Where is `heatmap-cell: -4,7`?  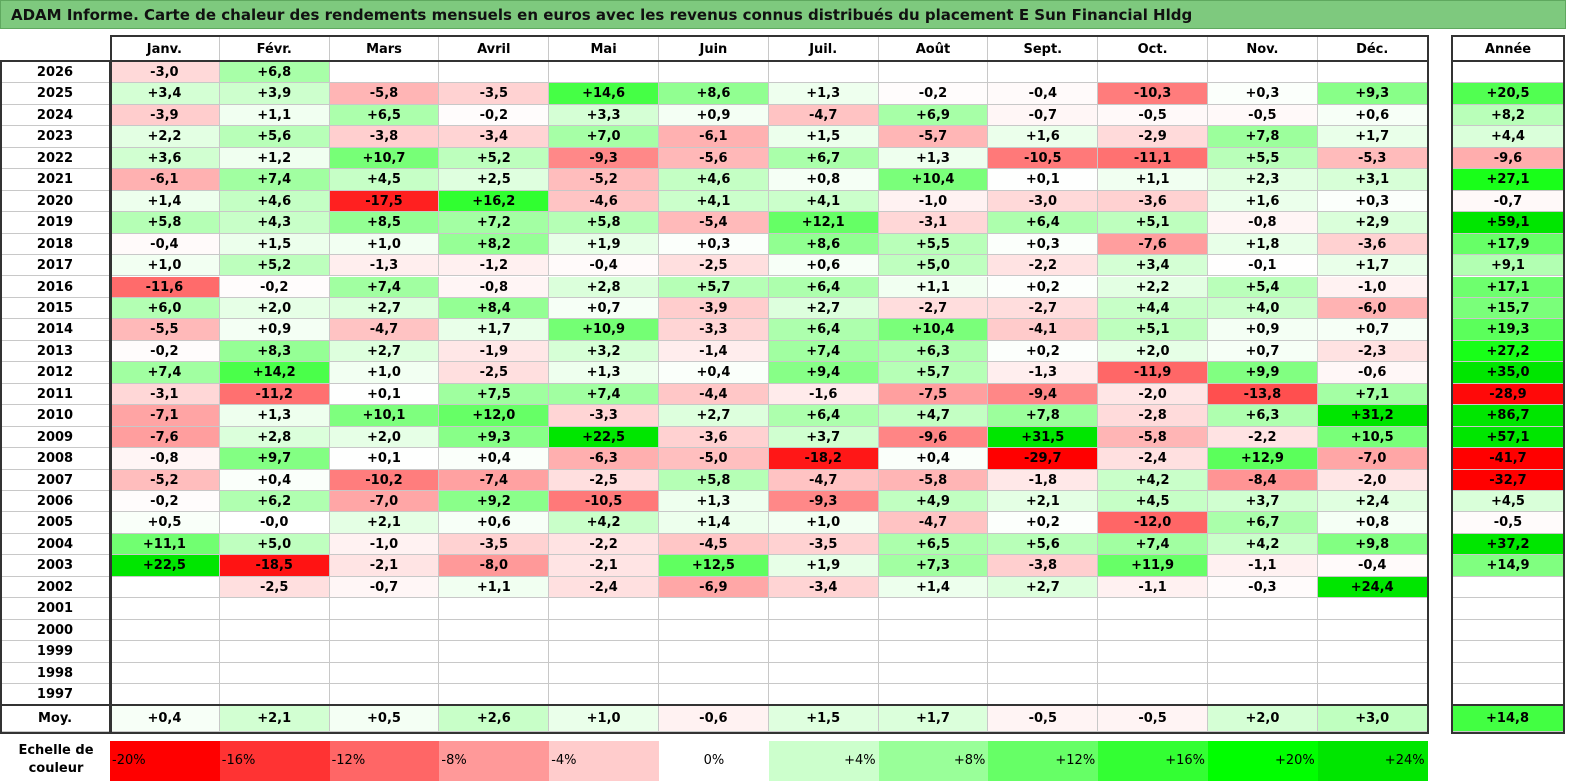
heatmap-cell: -4,7 is located at coordinates (823, 480).